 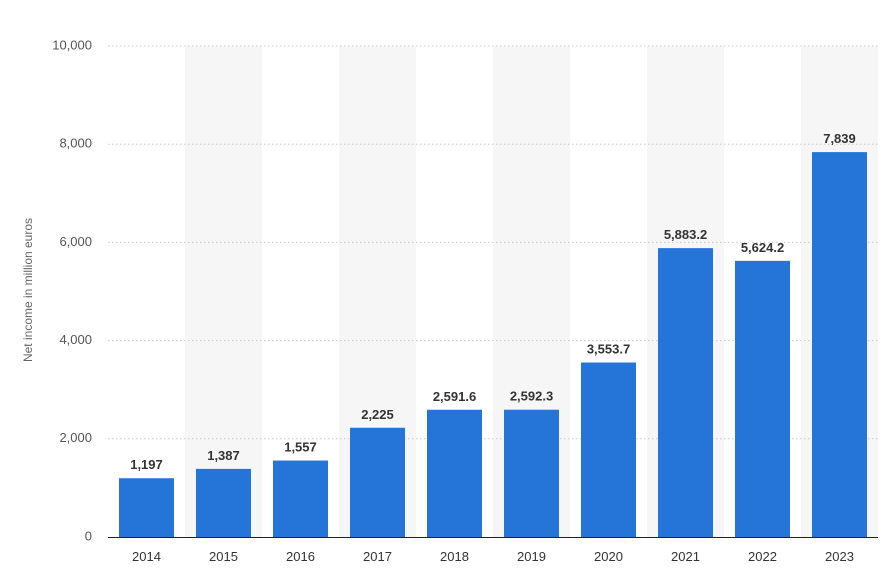 I want to click on bar-2022, so click(x=762, y=398).